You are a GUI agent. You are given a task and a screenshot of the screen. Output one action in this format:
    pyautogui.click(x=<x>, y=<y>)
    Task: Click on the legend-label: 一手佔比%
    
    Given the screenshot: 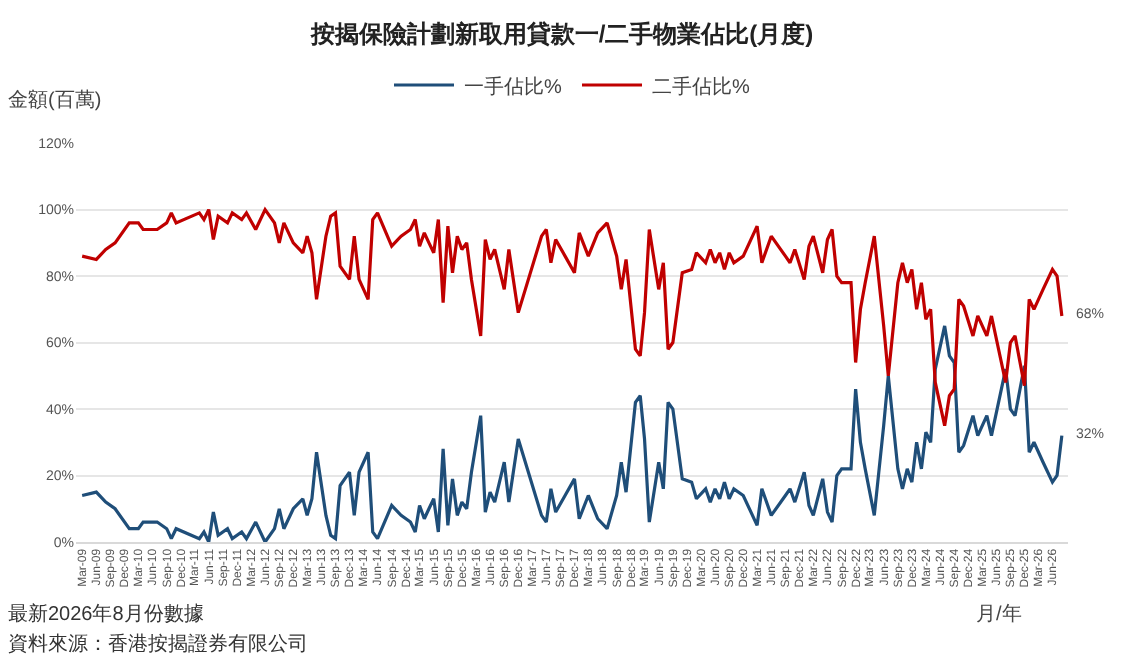 What is the action you would take?
    pyautogui.click(x=513, y=86)
    